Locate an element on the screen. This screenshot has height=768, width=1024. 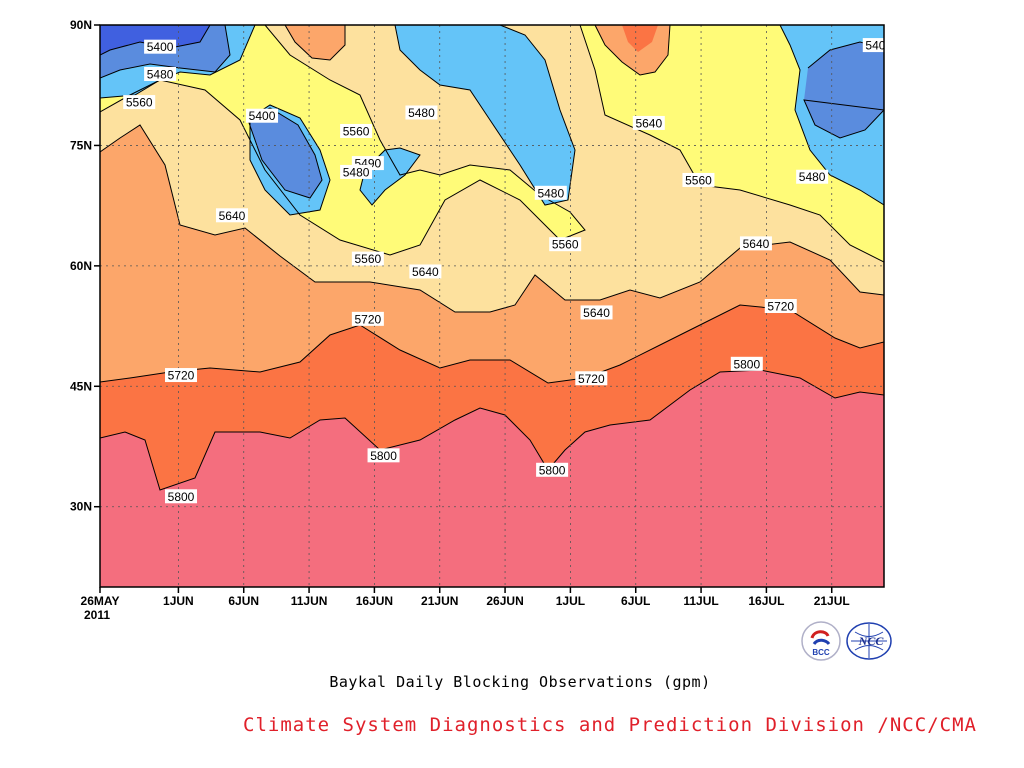
x-tick-label: 11JUL is located at coordinates (700, 601).